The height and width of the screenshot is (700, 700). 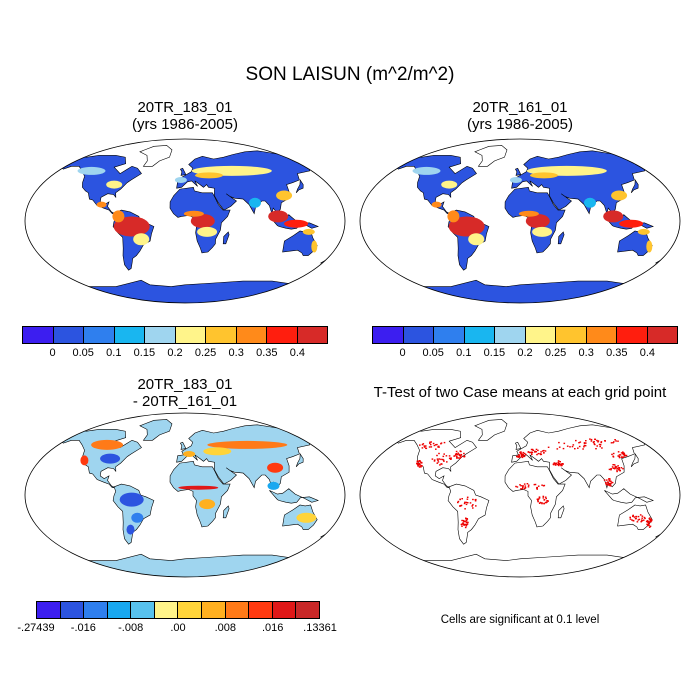 I want to click on southeast-asia-high-lai, so click(x=278, y=216).